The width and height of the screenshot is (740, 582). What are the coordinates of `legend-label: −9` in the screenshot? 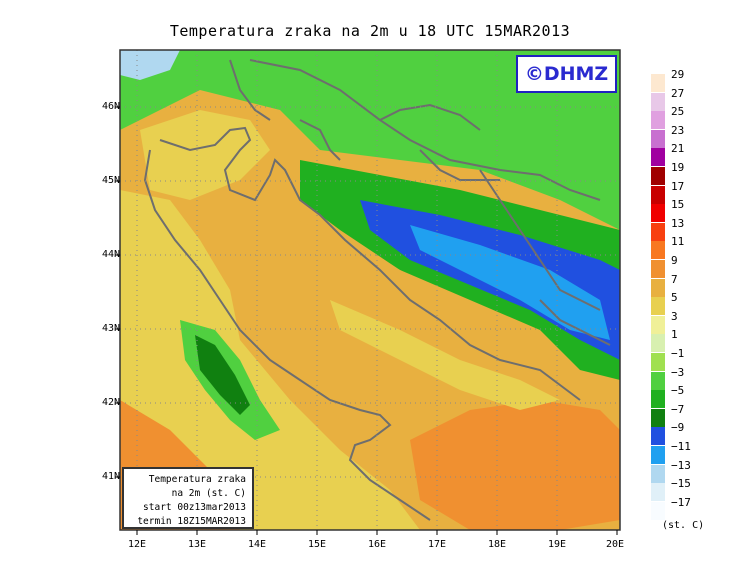 It's located at (678, 428).